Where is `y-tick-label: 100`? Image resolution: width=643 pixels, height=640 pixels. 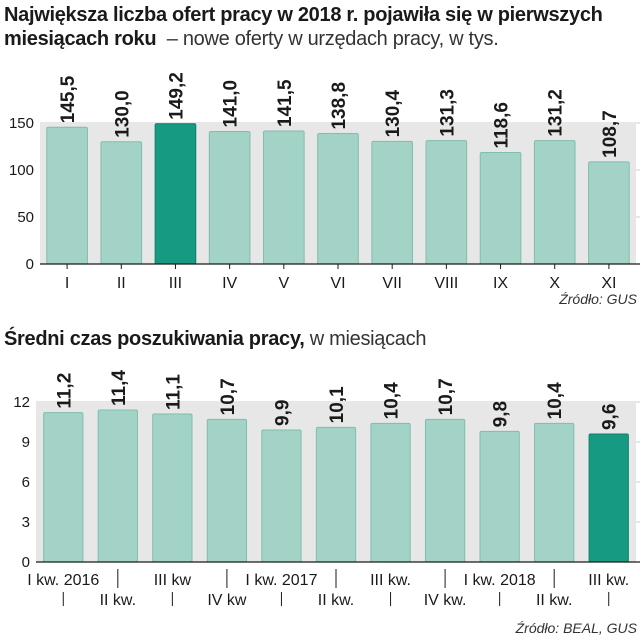
y-tick-label: 100 is located at coordinates (21, 170).